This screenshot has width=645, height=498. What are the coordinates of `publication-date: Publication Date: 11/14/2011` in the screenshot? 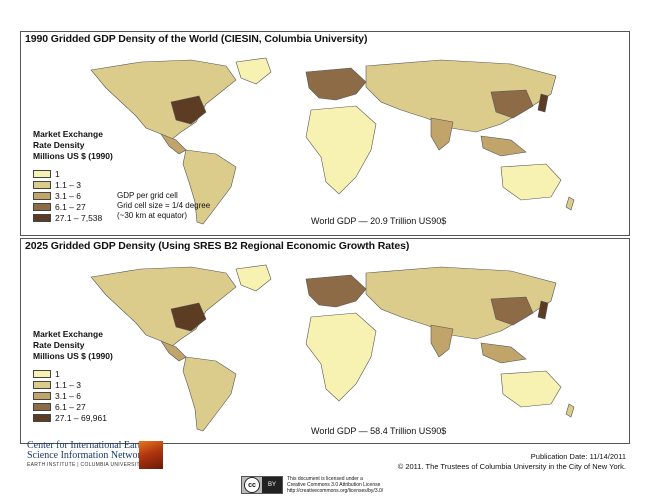 It's located at (578, 456).